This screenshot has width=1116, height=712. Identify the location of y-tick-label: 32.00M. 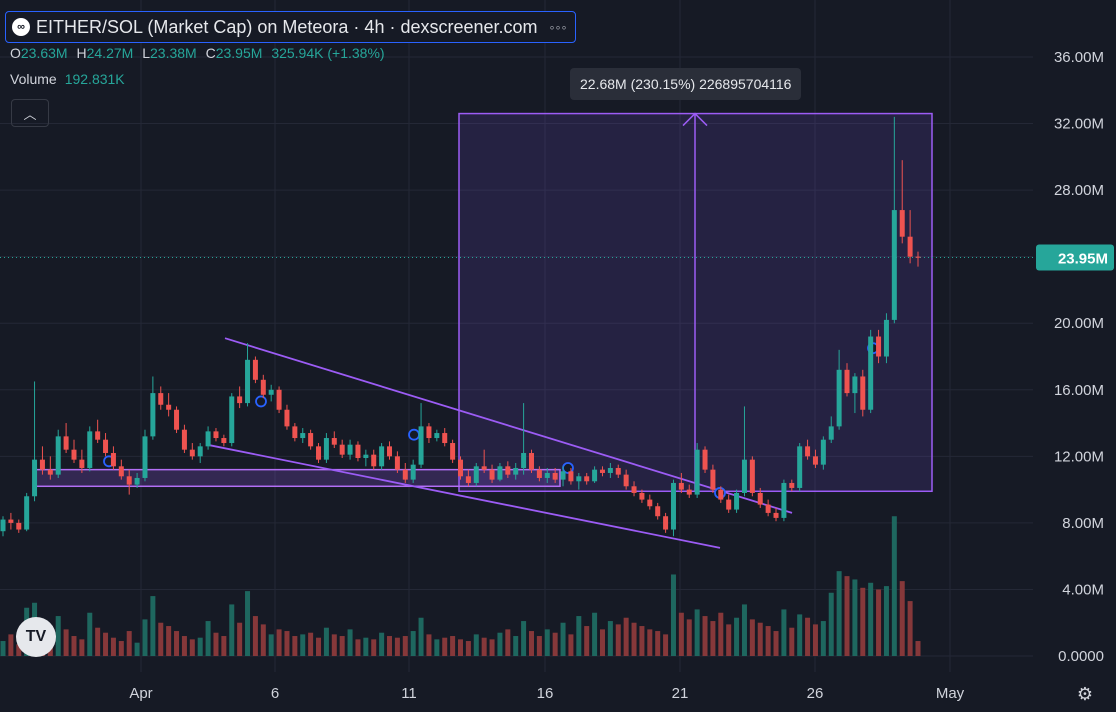
(1079, 124).